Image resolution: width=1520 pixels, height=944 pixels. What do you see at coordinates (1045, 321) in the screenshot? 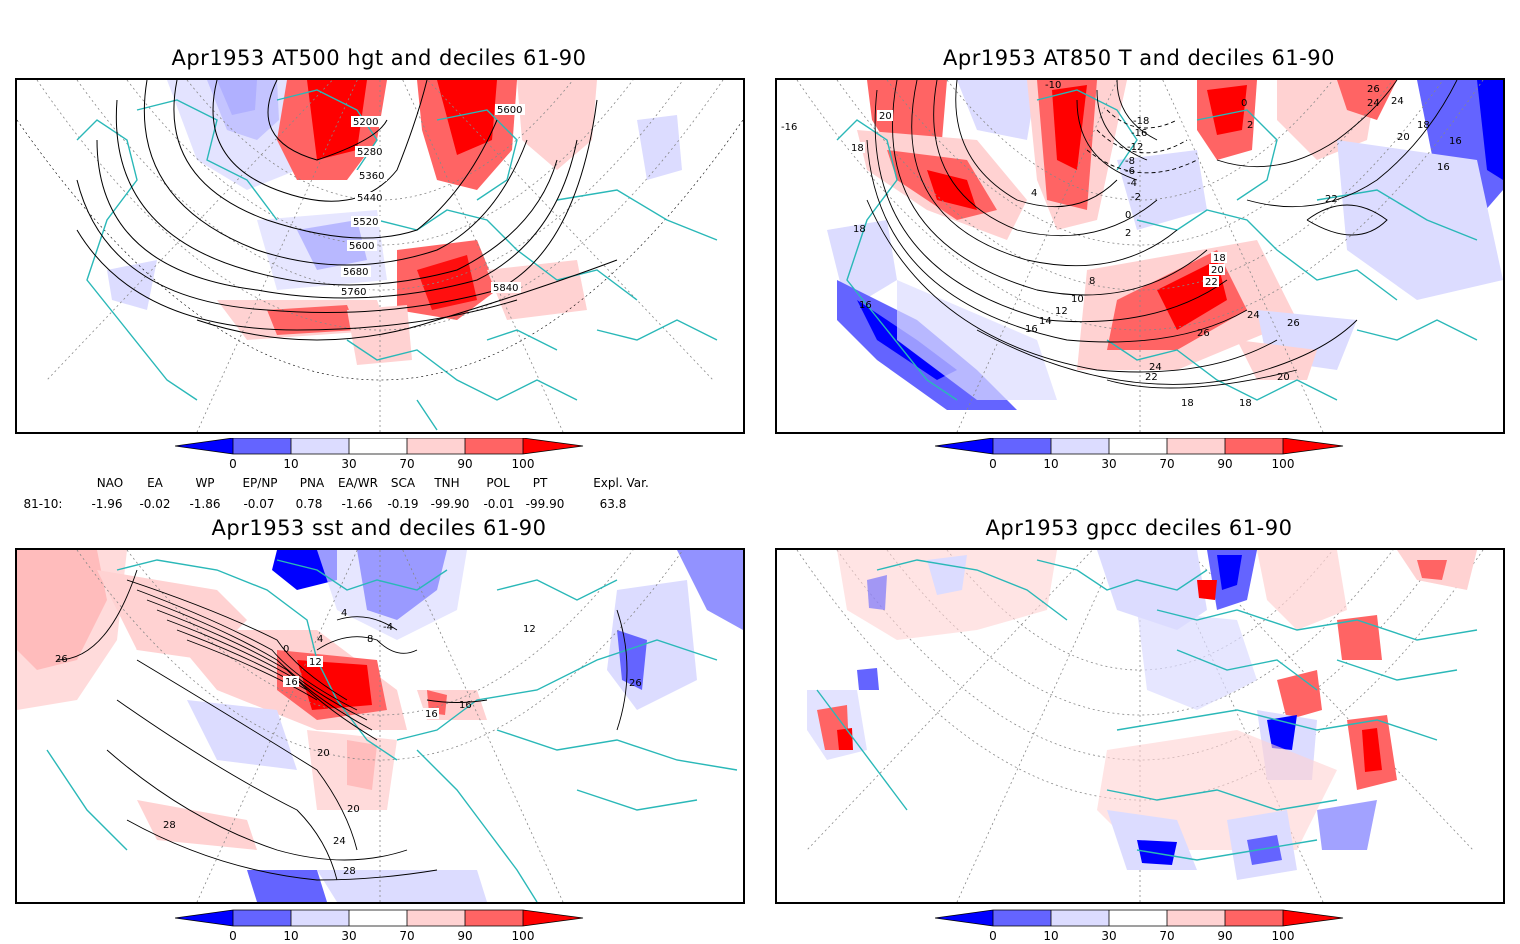
I see `svg-text: 14` at bounding box center [1045, 321].